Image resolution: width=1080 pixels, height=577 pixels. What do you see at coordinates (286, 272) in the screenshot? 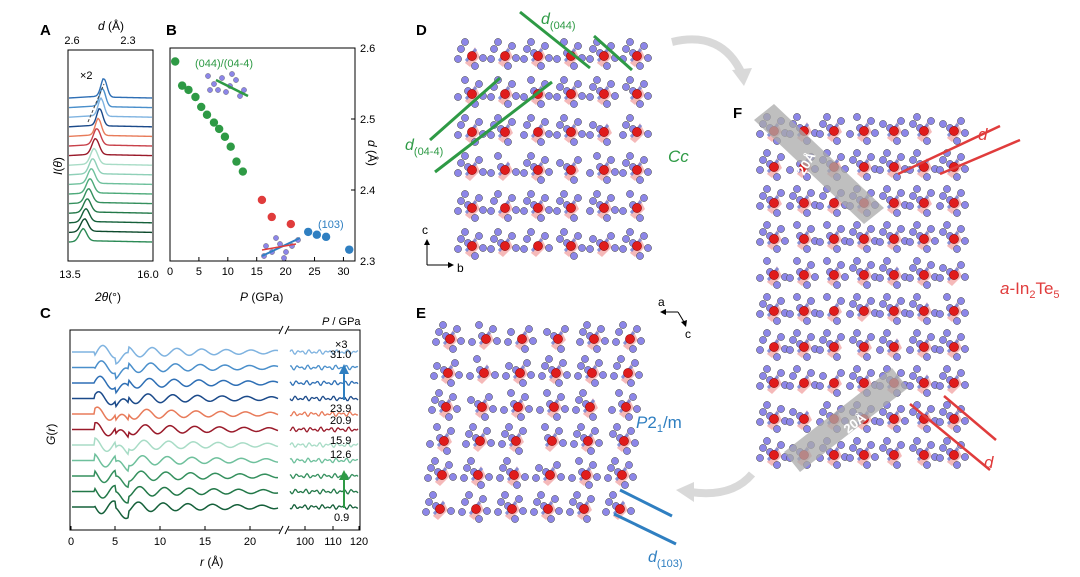
I see `panel-b-x-tick-label: 20` at bounding box center [286, 272].